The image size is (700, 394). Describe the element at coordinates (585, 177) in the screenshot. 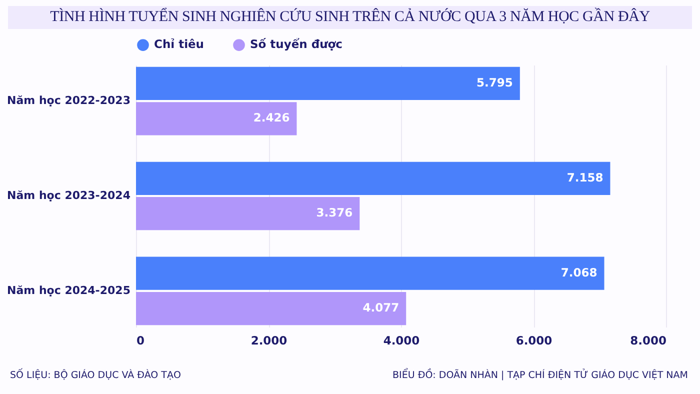

I see `data-label: 7.158` at that location.